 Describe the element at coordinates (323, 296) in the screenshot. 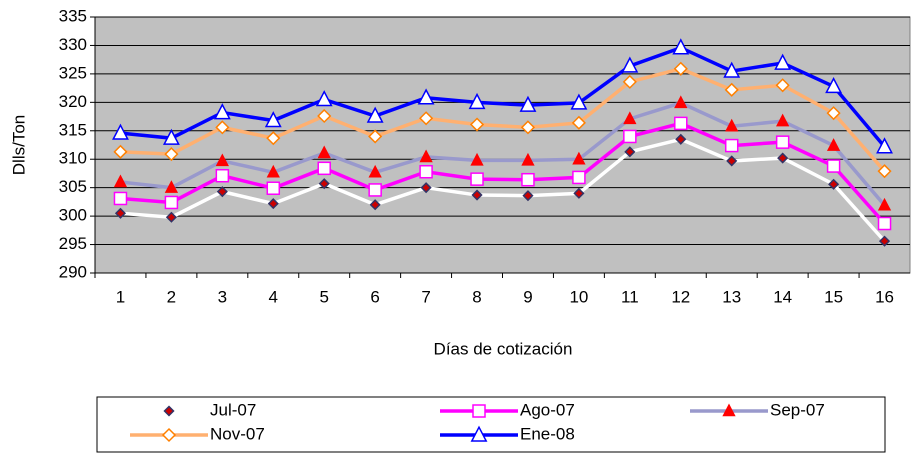

I see `x-tick-label: 5` at that location.